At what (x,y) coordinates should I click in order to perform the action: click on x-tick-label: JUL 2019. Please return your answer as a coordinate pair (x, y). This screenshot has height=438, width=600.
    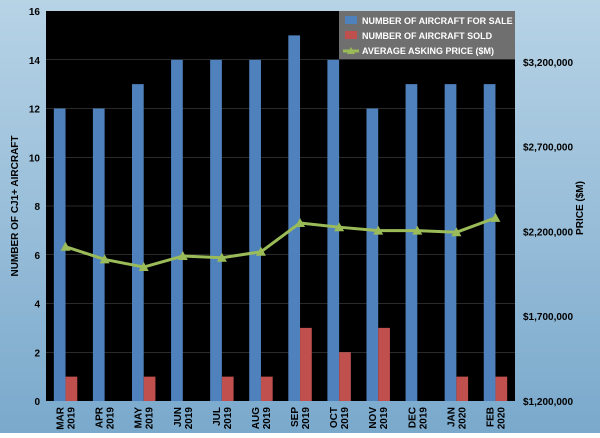
    Looking at the image, I should click on (223, 418).